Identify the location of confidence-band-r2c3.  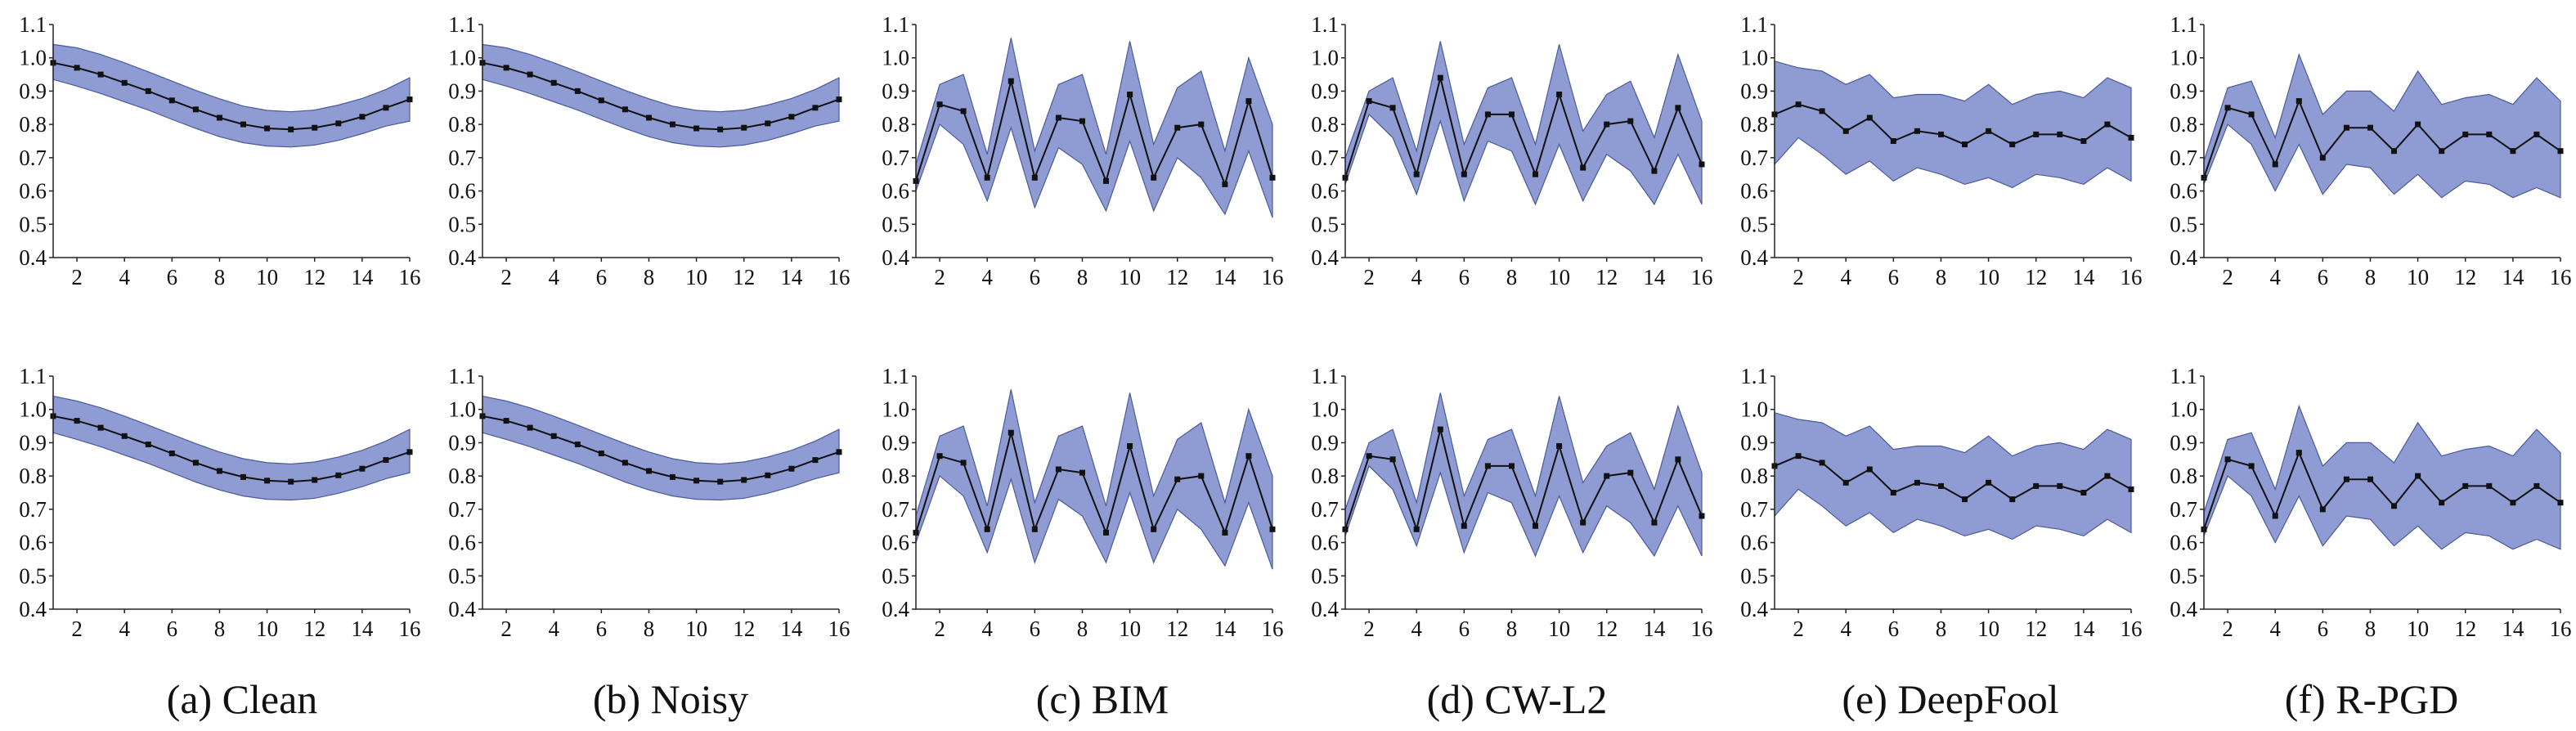
(1094, 479).